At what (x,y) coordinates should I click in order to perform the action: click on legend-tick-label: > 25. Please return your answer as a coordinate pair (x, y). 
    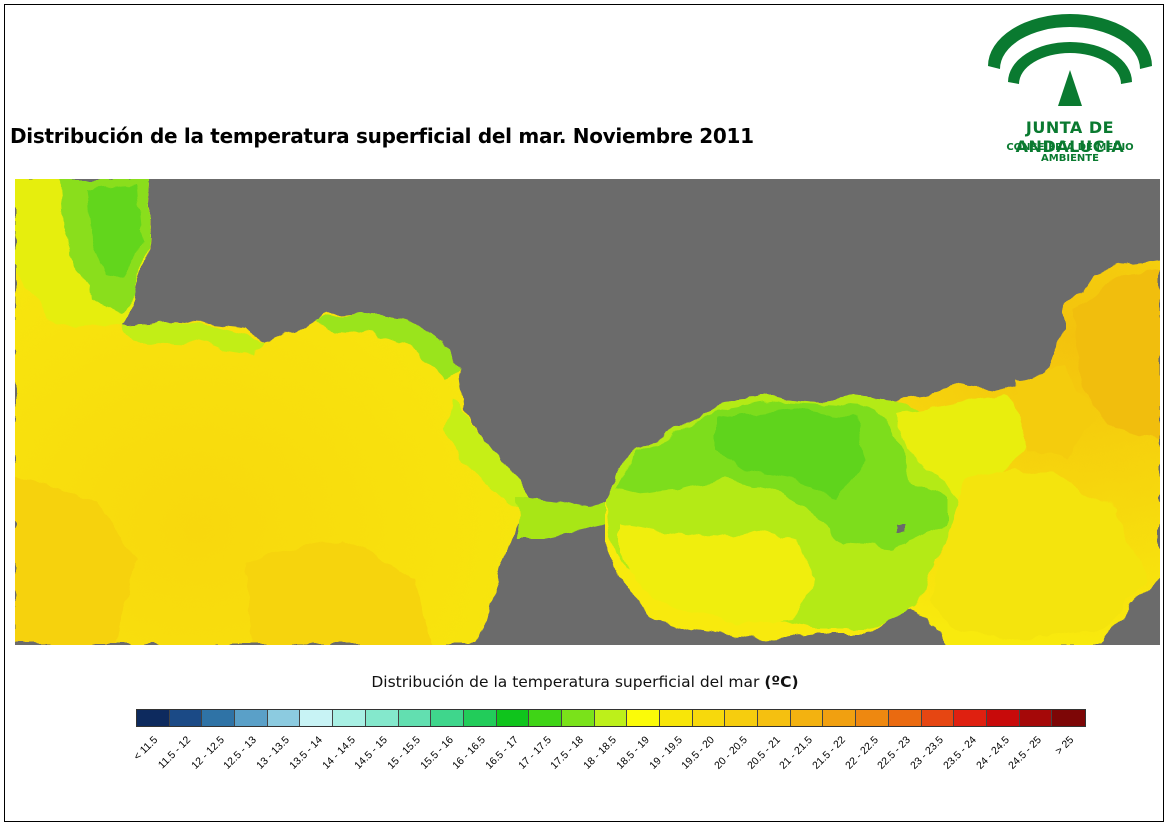
    Looking at the image, I should click on (1065, 746).